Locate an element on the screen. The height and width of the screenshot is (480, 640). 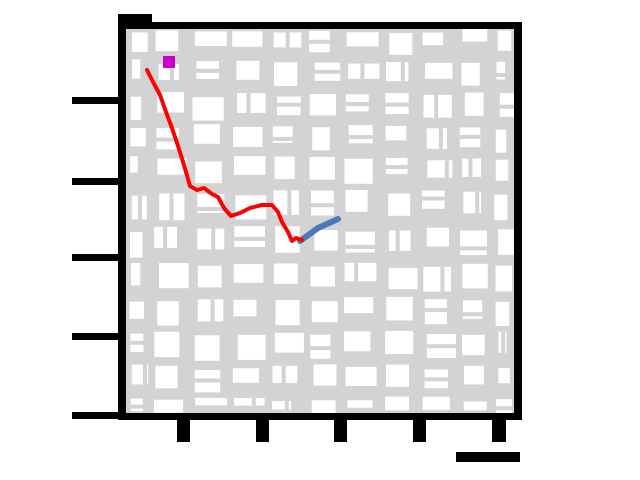
frame-bottom is located at coordinates (320, 416).